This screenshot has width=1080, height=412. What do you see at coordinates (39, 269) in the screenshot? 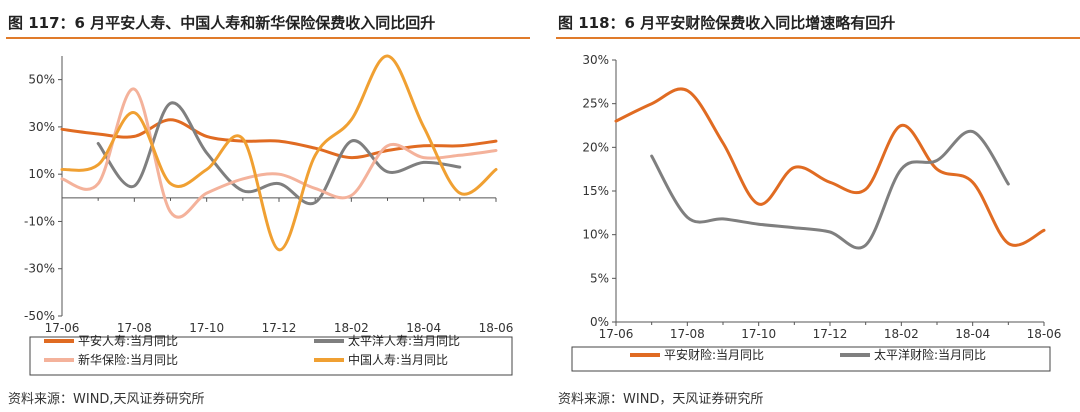
I see `y-tick-label: -30%` at bounding box center [39, 269].